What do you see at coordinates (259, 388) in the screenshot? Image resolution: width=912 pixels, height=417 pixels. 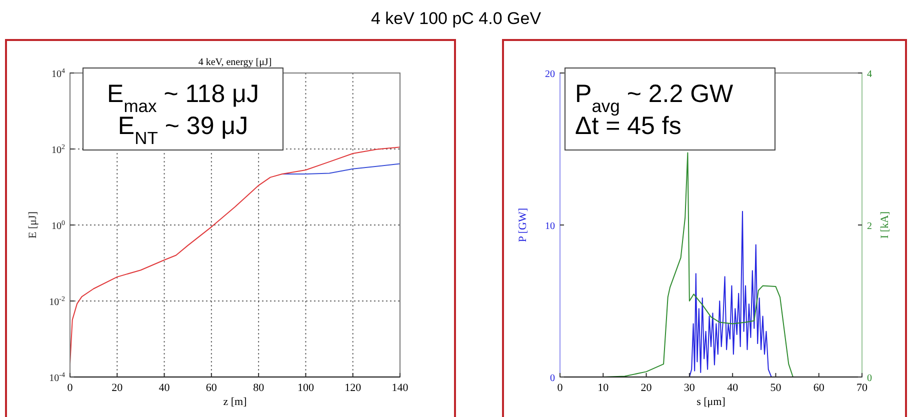 I see `x-tick-label: 80` at bounding box center [259, 388].